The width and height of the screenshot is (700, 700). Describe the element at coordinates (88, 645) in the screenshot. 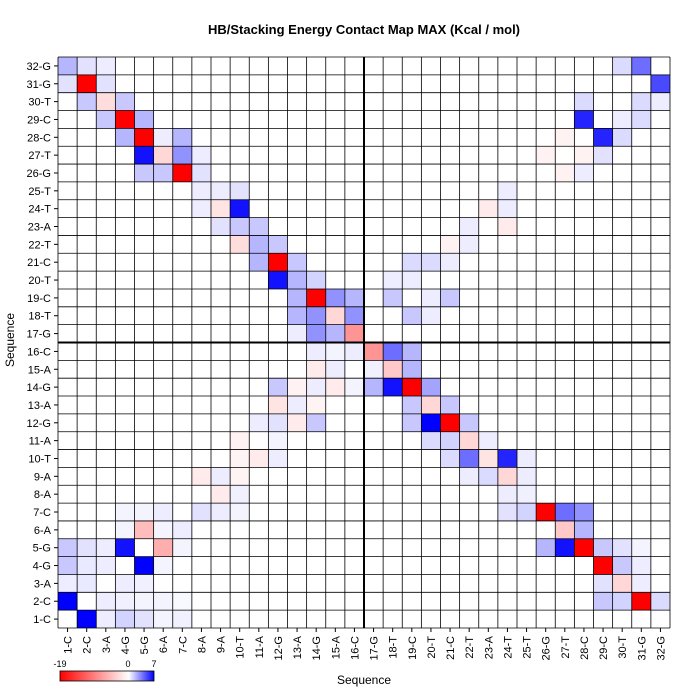

I see `x-tick-label: 2-C` at that location.